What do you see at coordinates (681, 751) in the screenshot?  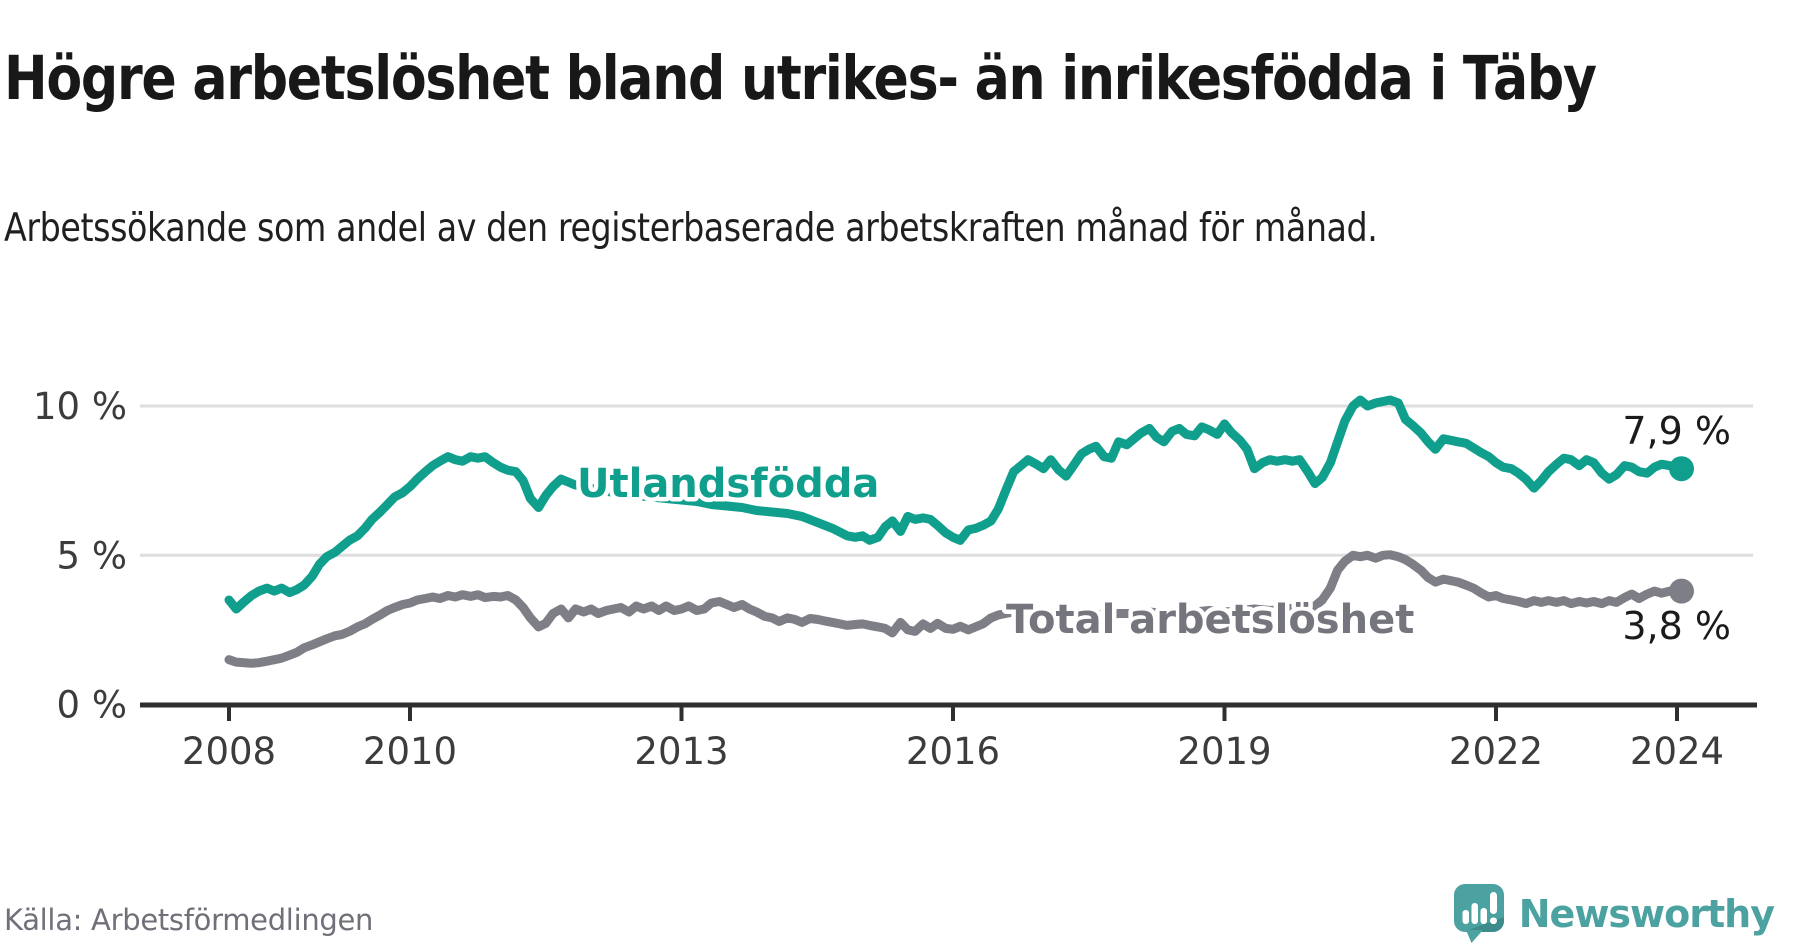 I see `x-tick-label: 2013` at bounding box center [681, 751].